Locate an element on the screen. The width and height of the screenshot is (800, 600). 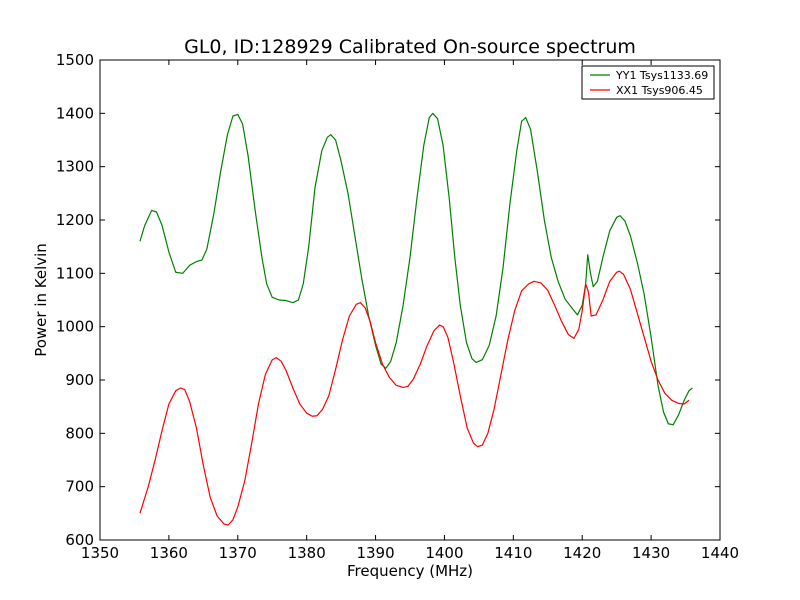
x-tick-label: 1350 is located at coordinates (100, 553).